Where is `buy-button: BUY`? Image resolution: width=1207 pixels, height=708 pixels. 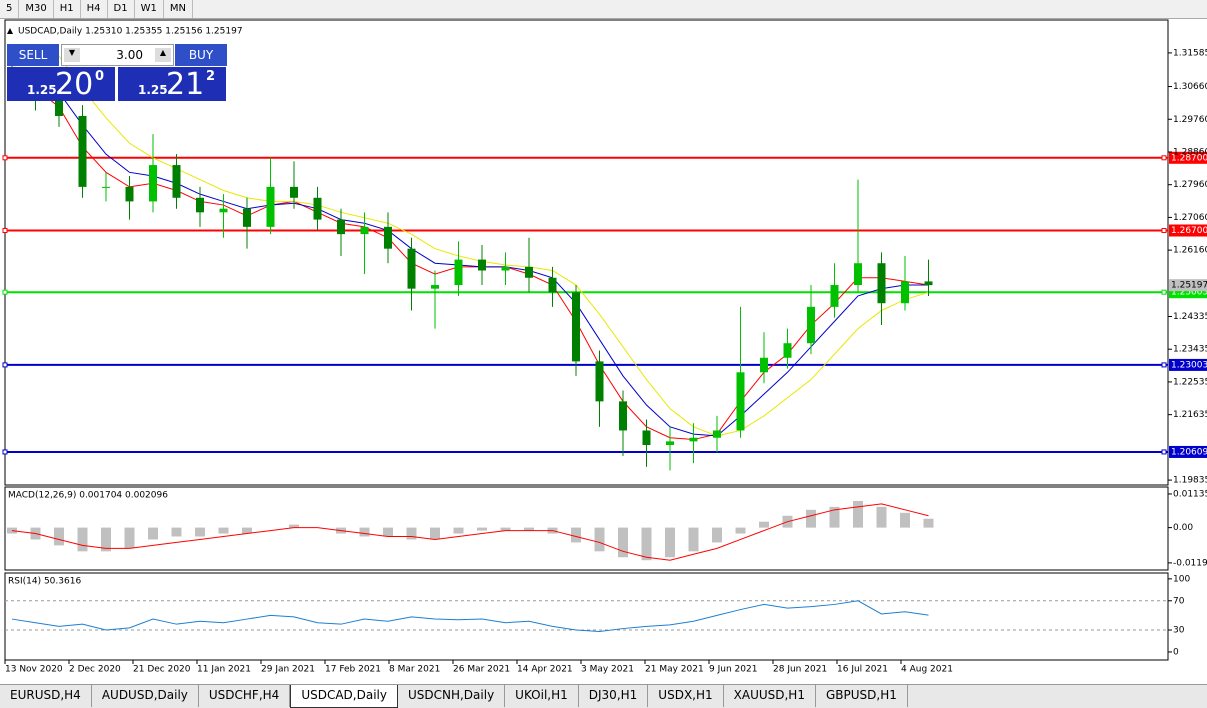 buy-button: BUY is located at coordinates (201, 55).